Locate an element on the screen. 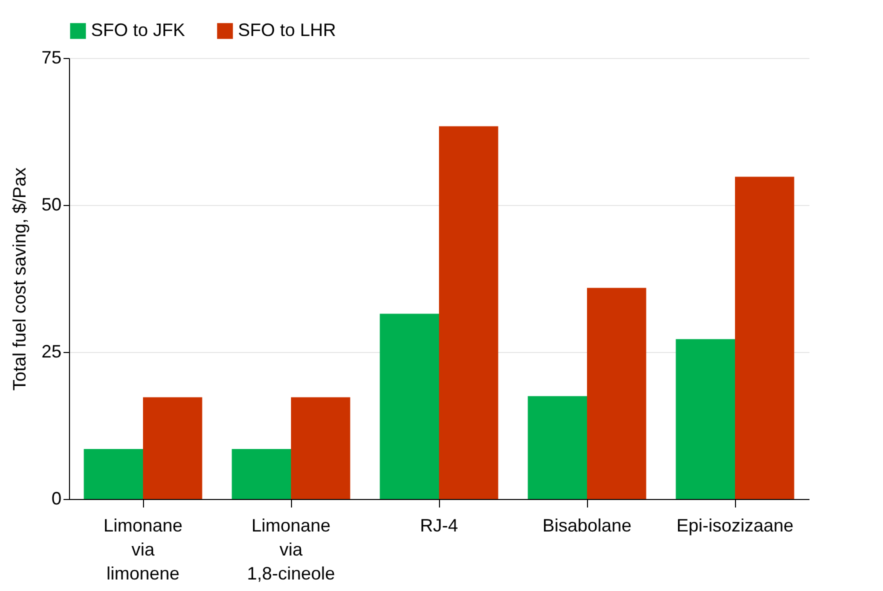  y-axis-title: Total fuel cost saving, $/Pax is located at coordinates (19, 279).